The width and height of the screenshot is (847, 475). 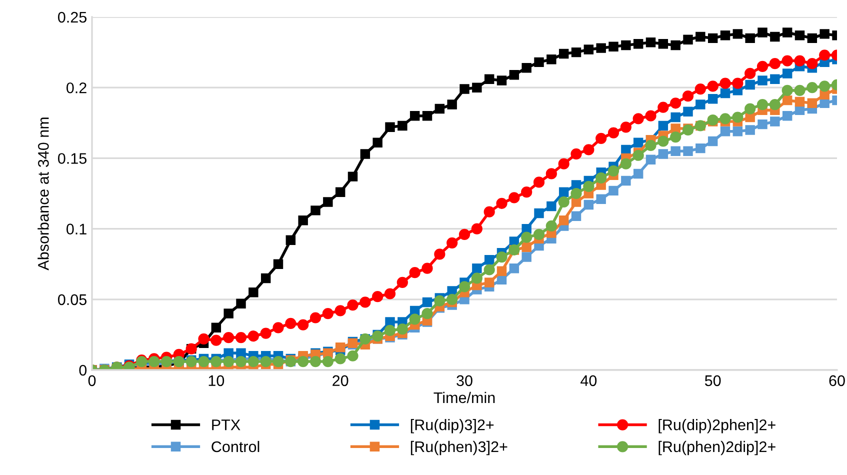 I want to click on y-tick-label: 0.05, so click(x=72, y=300).